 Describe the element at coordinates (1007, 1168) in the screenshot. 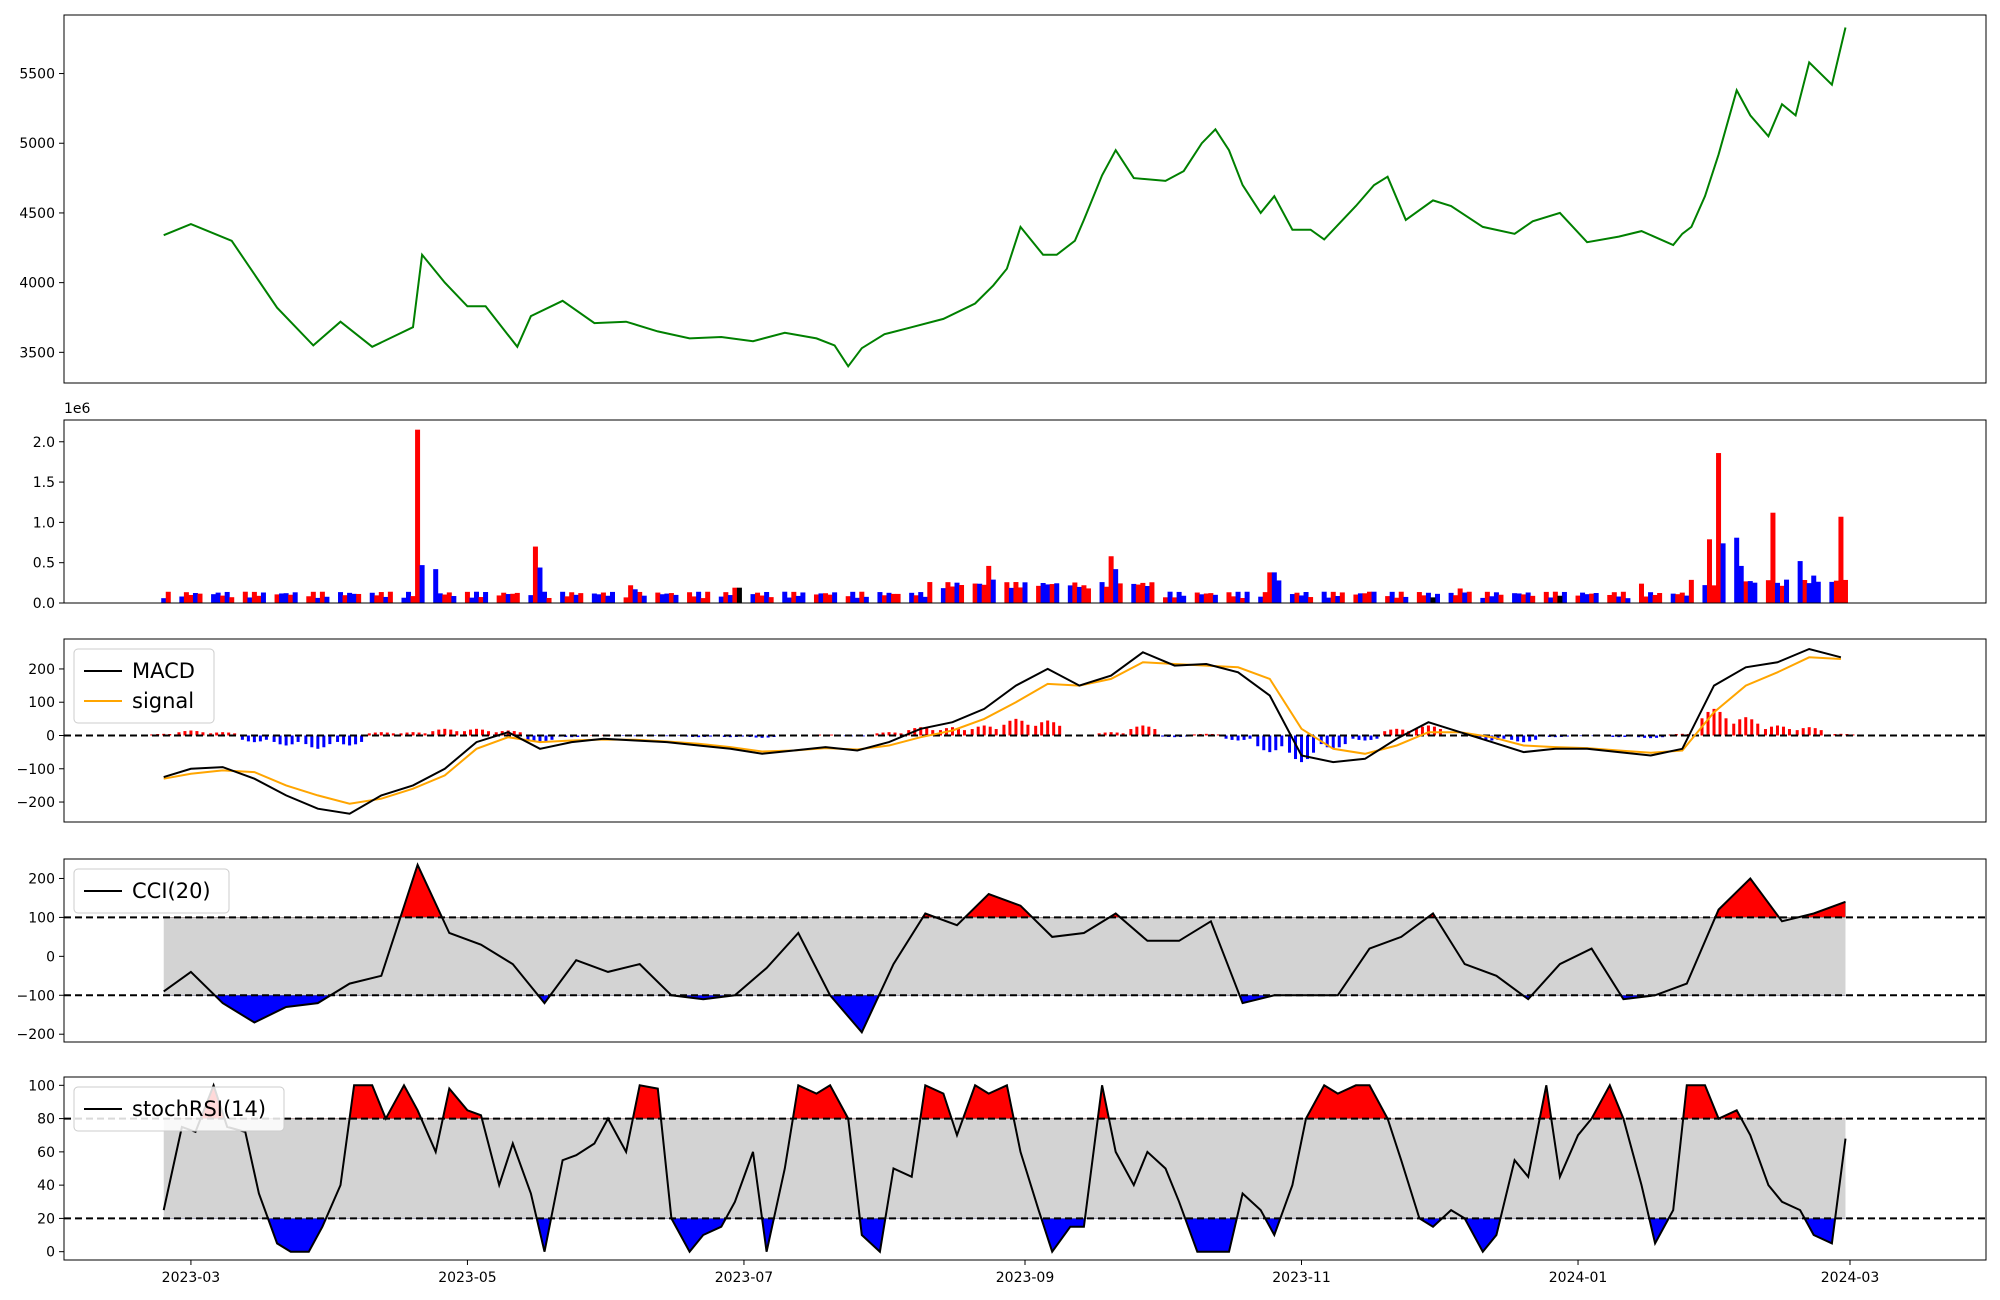

I see `stochrsi-panel: 0 20 40 60 80 100 stochRSI(14)` at that location.